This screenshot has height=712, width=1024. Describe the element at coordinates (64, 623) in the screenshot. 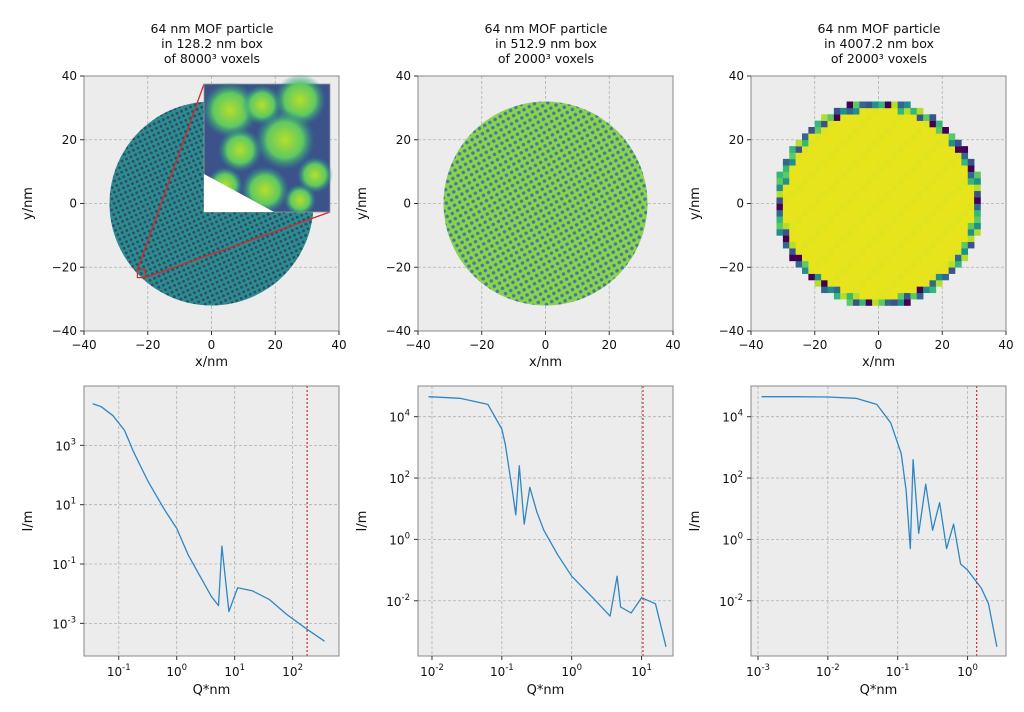

I see `y-tick-label: 10⁻³` at that location.